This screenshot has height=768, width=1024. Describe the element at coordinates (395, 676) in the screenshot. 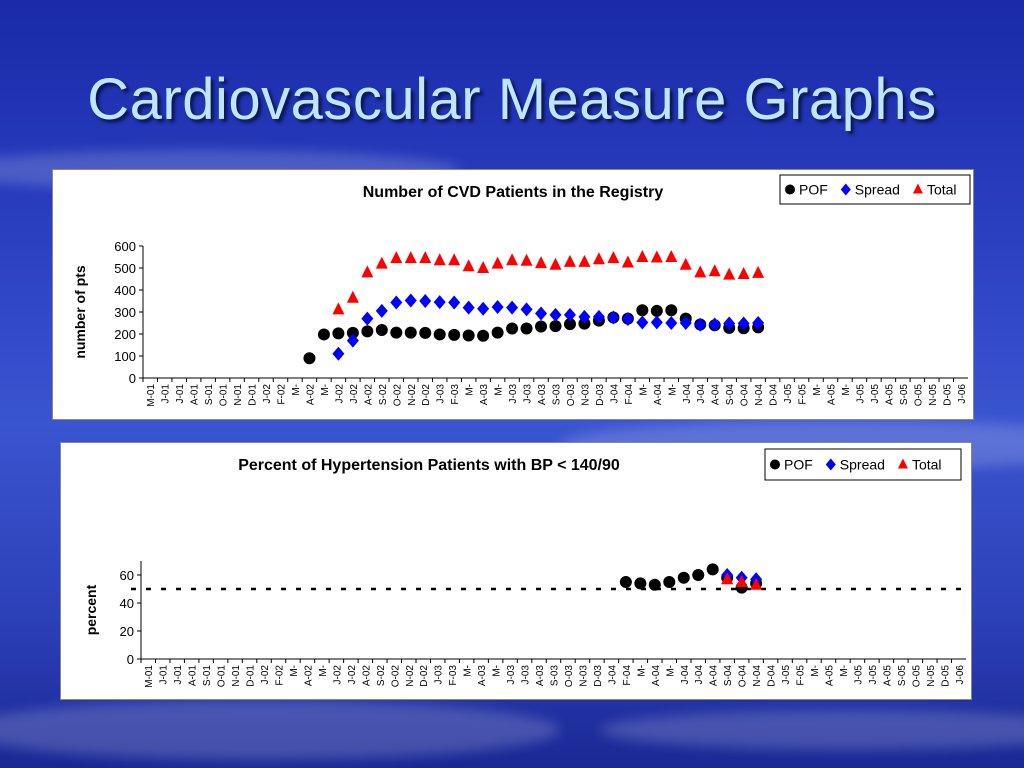

I see `x-tick-label: O-02` at that location.